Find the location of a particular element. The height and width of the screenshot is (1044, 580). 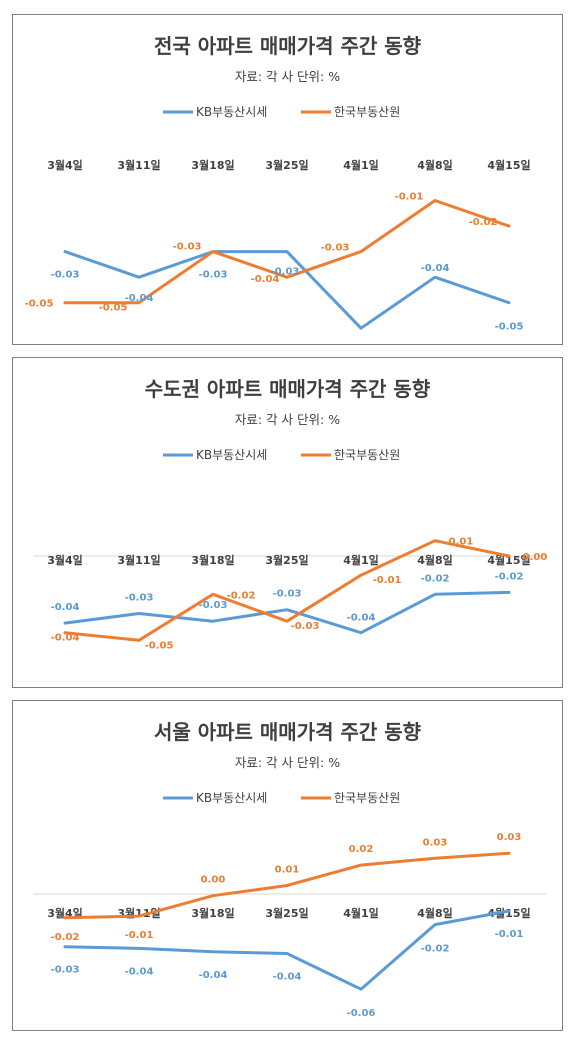

data-label-kab: 0.02 is located at coordinates (361, 849).